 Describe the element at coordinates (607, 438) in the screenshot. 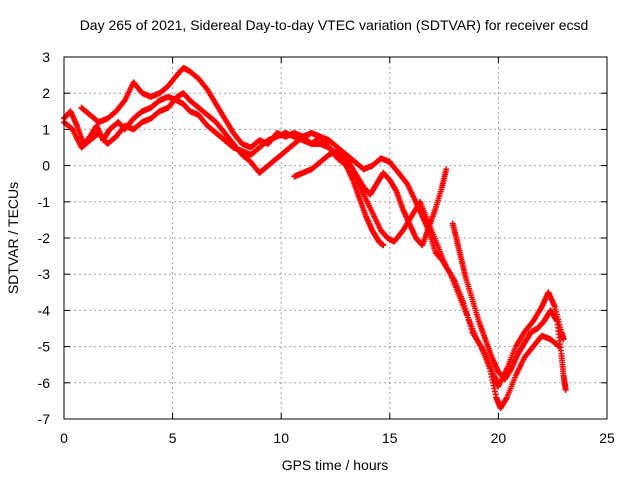

I see `x-tick-label: 25` at that location.